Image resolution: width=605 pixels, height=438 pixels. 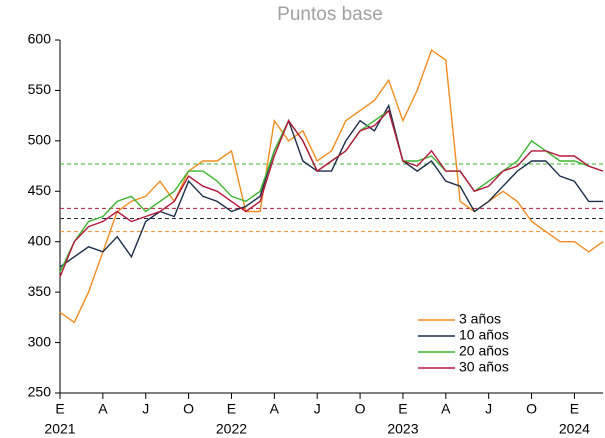 I want to click on x-year-label: 2021, so click(x=59, y=429).